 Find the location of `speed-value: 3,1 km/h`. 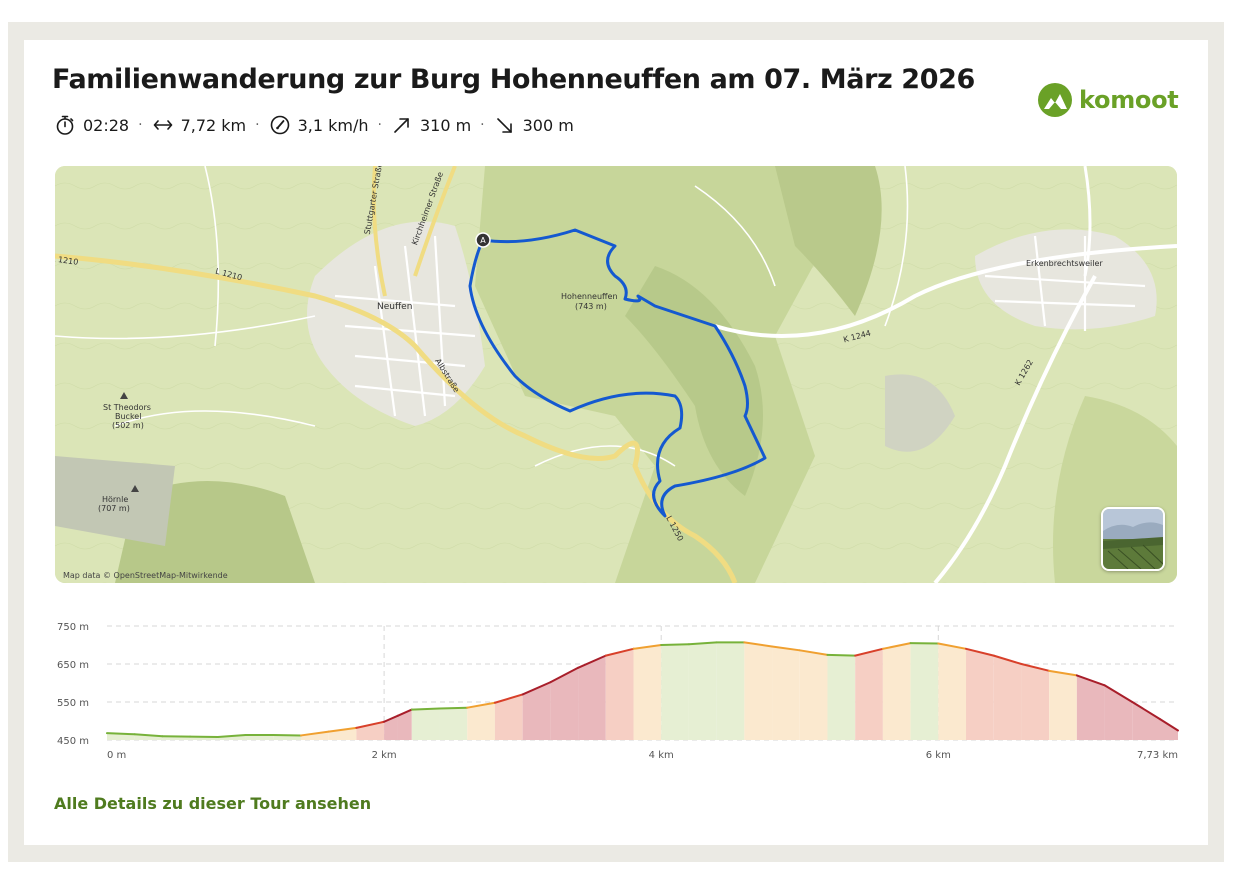

speed-value: 3,1 km/h is located at coordinates (333, 125).